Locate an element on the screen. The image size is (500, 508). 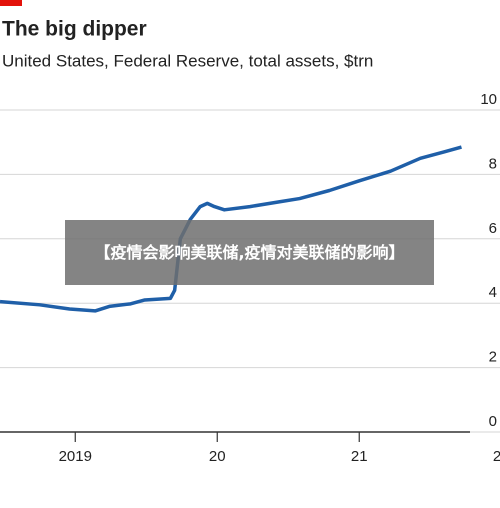
y-tick-label: 6 is located at coordinates (493, 228).